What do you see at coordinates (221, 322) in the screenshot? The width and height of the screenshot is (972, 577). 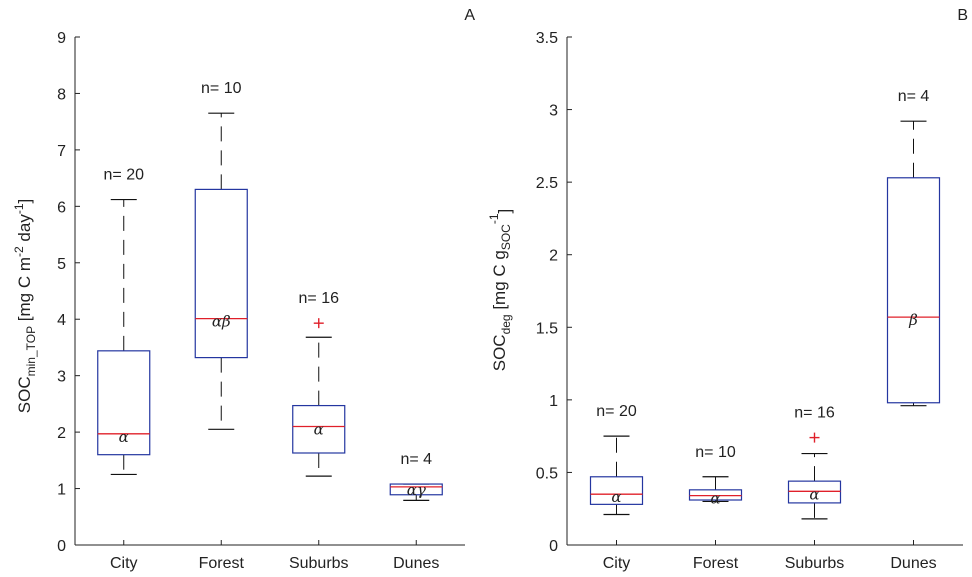 I see `group-label: αβ` at bounding box center [221, 322].